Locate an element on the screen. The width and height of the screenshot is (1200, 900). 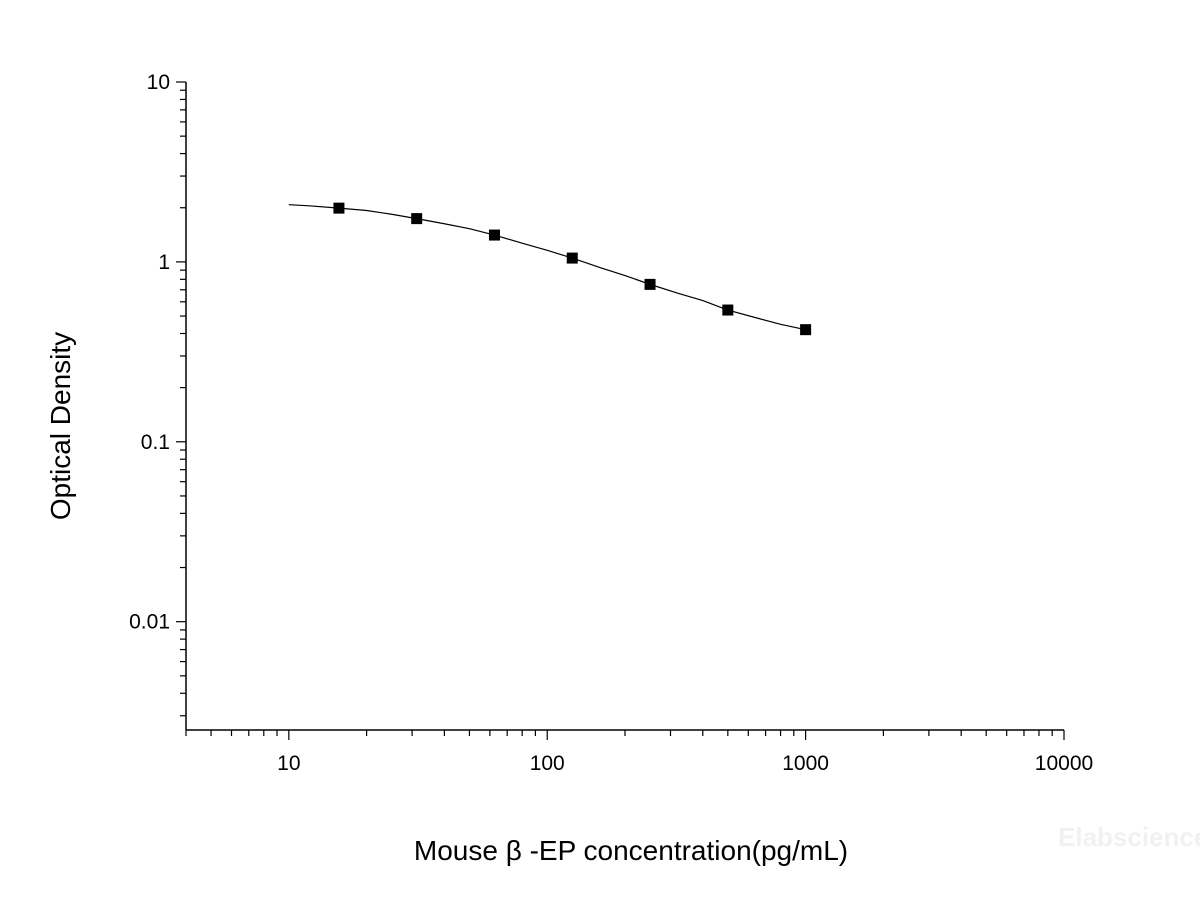
data-points is located at coordinates (572, 269).